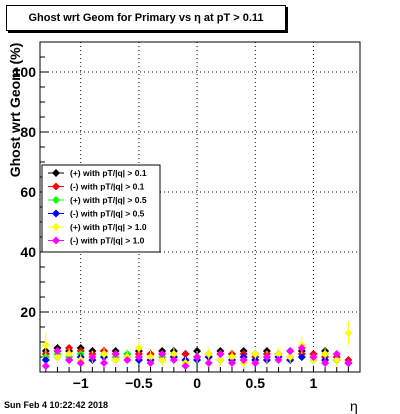 The height and width of the screenshot is (414, 400). I want to click on y-tick-label: 60, so click(28, 192).